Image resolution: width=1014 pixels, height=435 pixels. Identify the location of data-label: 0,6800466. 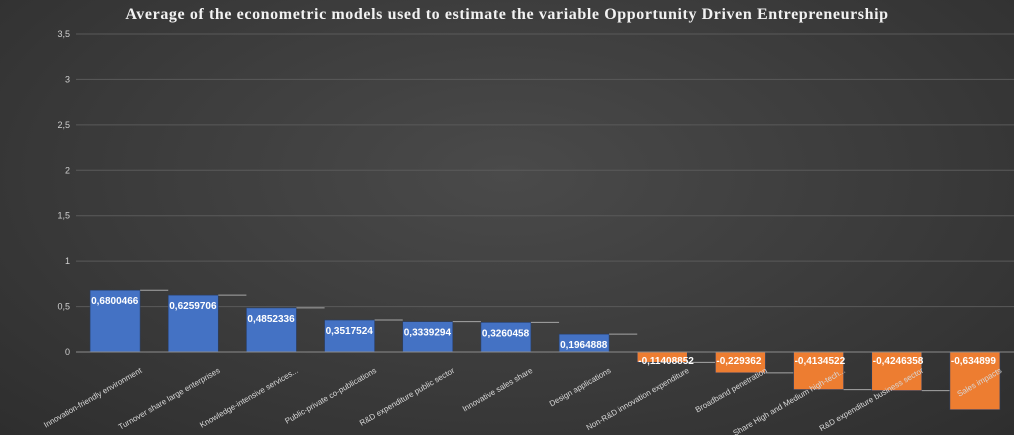
(115, 301).